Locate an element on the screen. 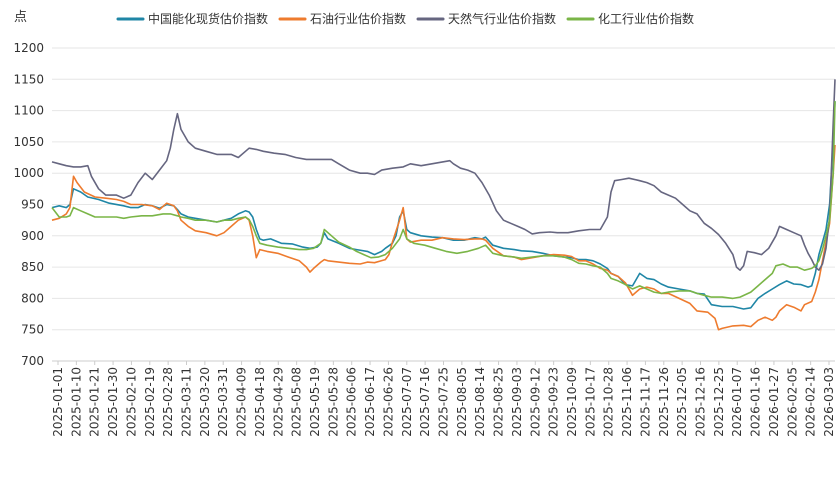  x-tick-label: 2025-06-06 is located at coordinates (352, 402).